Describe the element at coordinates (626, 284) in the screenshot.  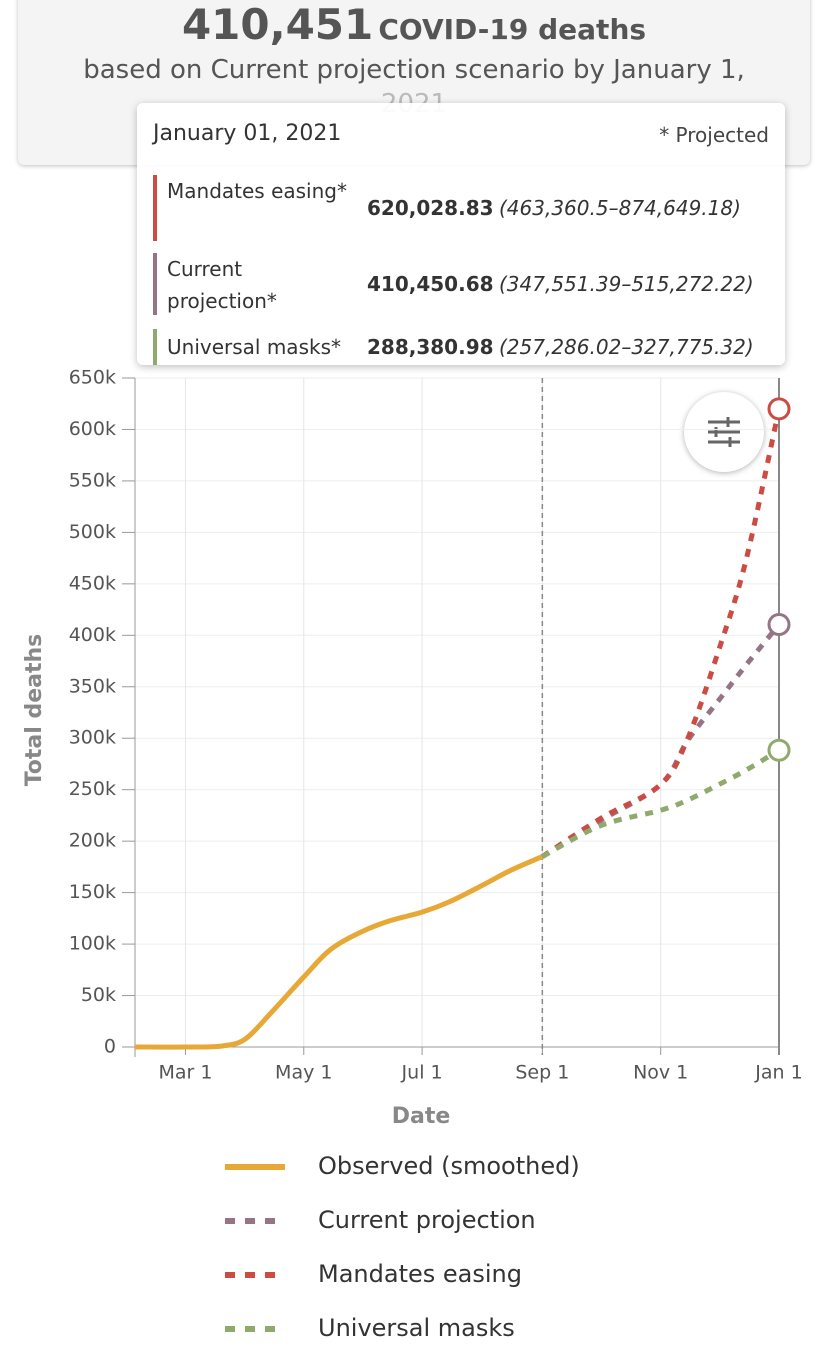
I see `row-range: (347,551.39–515,272.22)` at that location.